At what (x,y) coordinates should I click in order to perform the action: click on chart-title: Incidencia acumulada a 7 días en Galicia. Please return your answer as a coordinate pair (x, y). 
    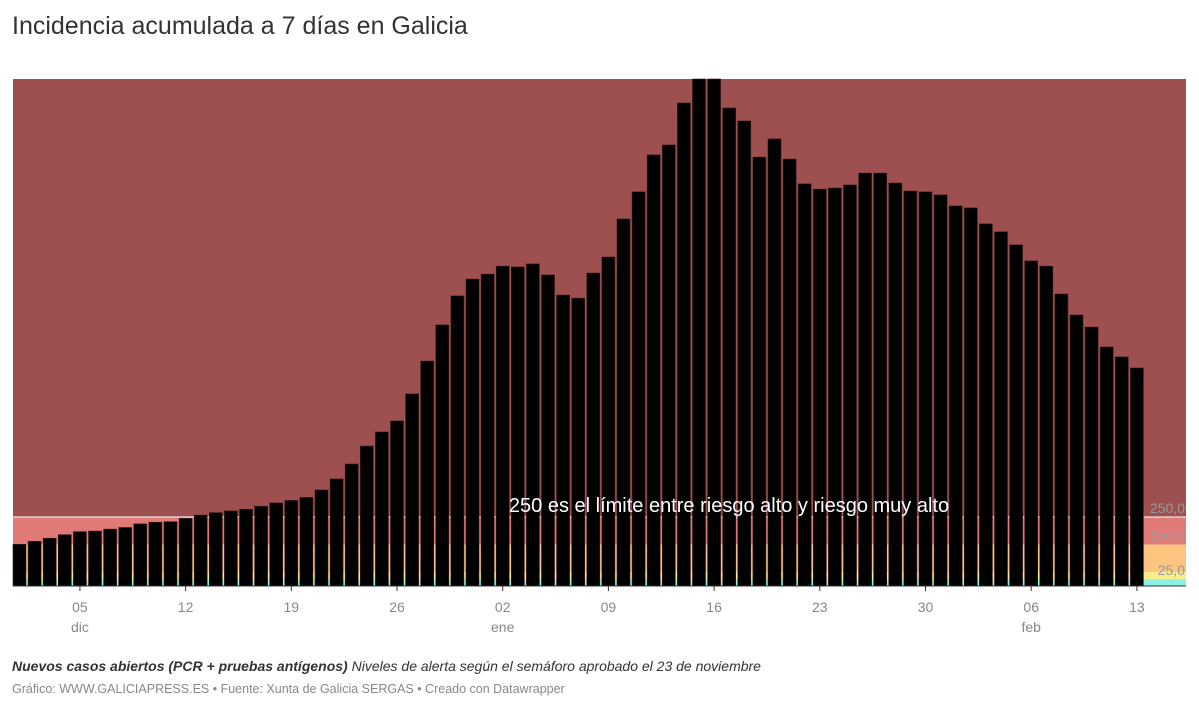
    Looking at the image, I should click on (240, 26).